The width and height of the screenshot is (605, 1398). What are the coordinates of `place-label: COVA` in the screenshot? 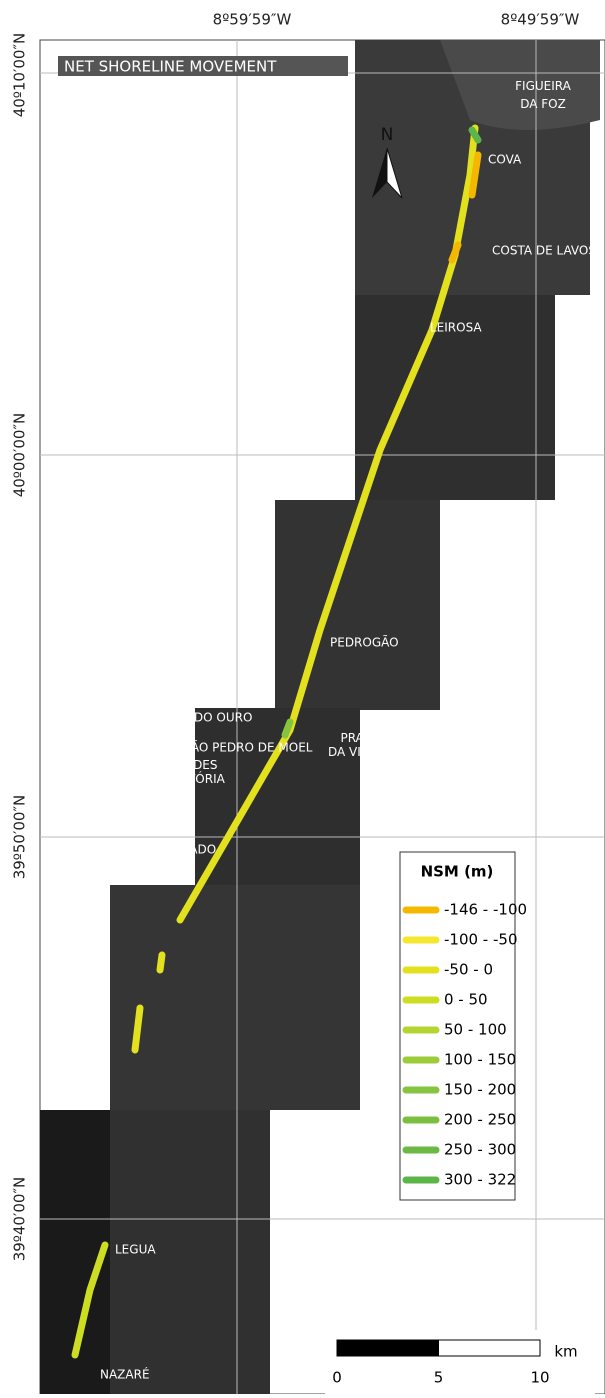 It's located at (505, 160).